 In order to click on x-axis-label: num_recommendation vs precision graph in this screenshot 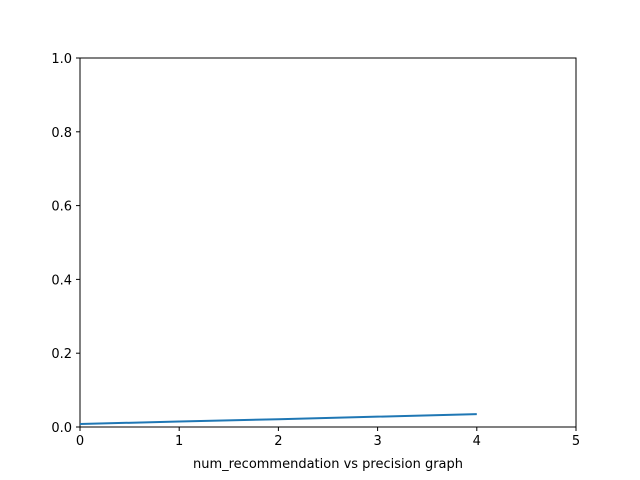, I will do `click(328, 464)`.